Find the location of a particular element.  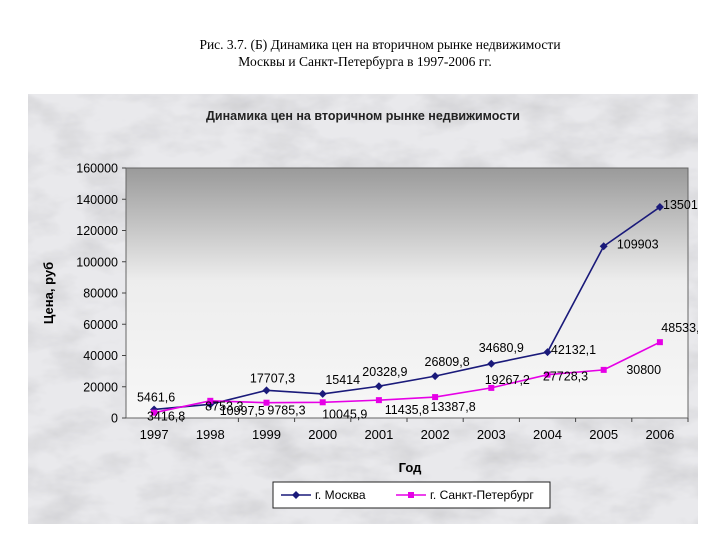

y-tick-label: 40000 is located at coordinates (100, 356).